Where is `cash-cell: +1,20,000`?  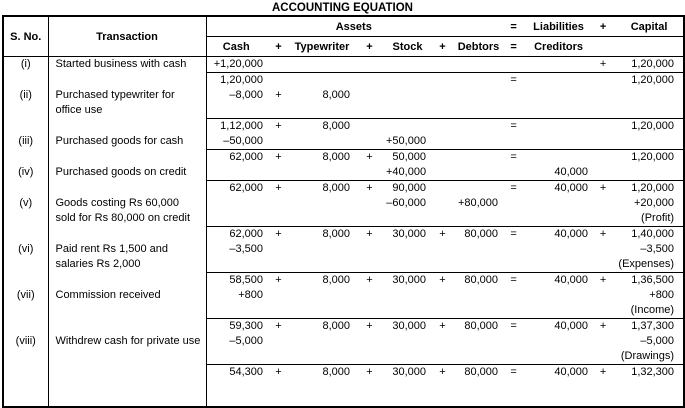
cash-cell: +1,20,000 is located at coordinates (238, 64).